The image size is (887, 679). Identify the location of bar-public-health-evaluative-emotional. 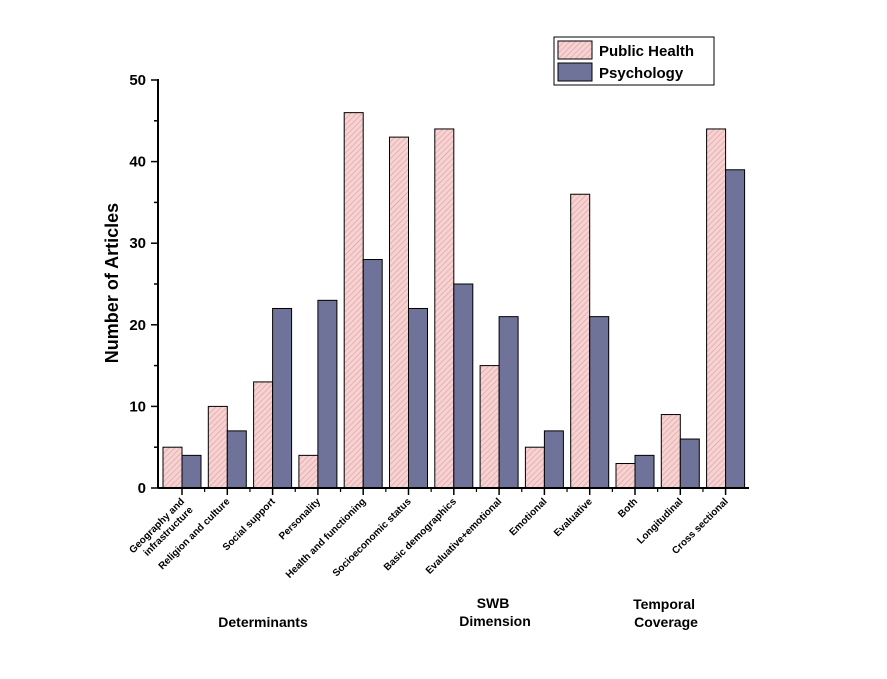
(489, 427).